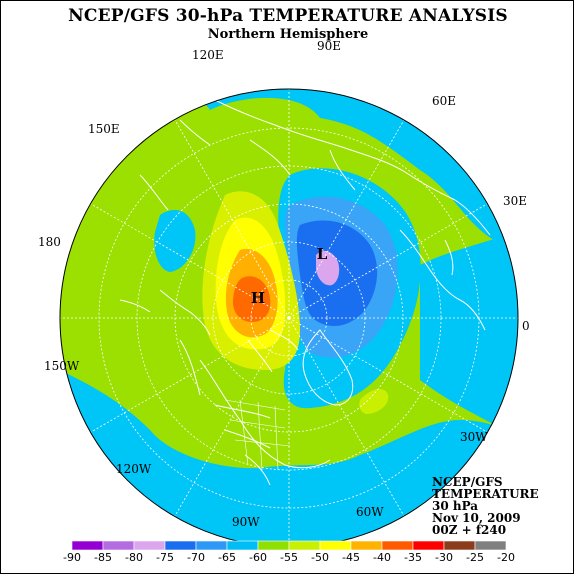 The image size is (576, 576). I want to click on temp-zone-cyan-pocket, so click(175, 241).